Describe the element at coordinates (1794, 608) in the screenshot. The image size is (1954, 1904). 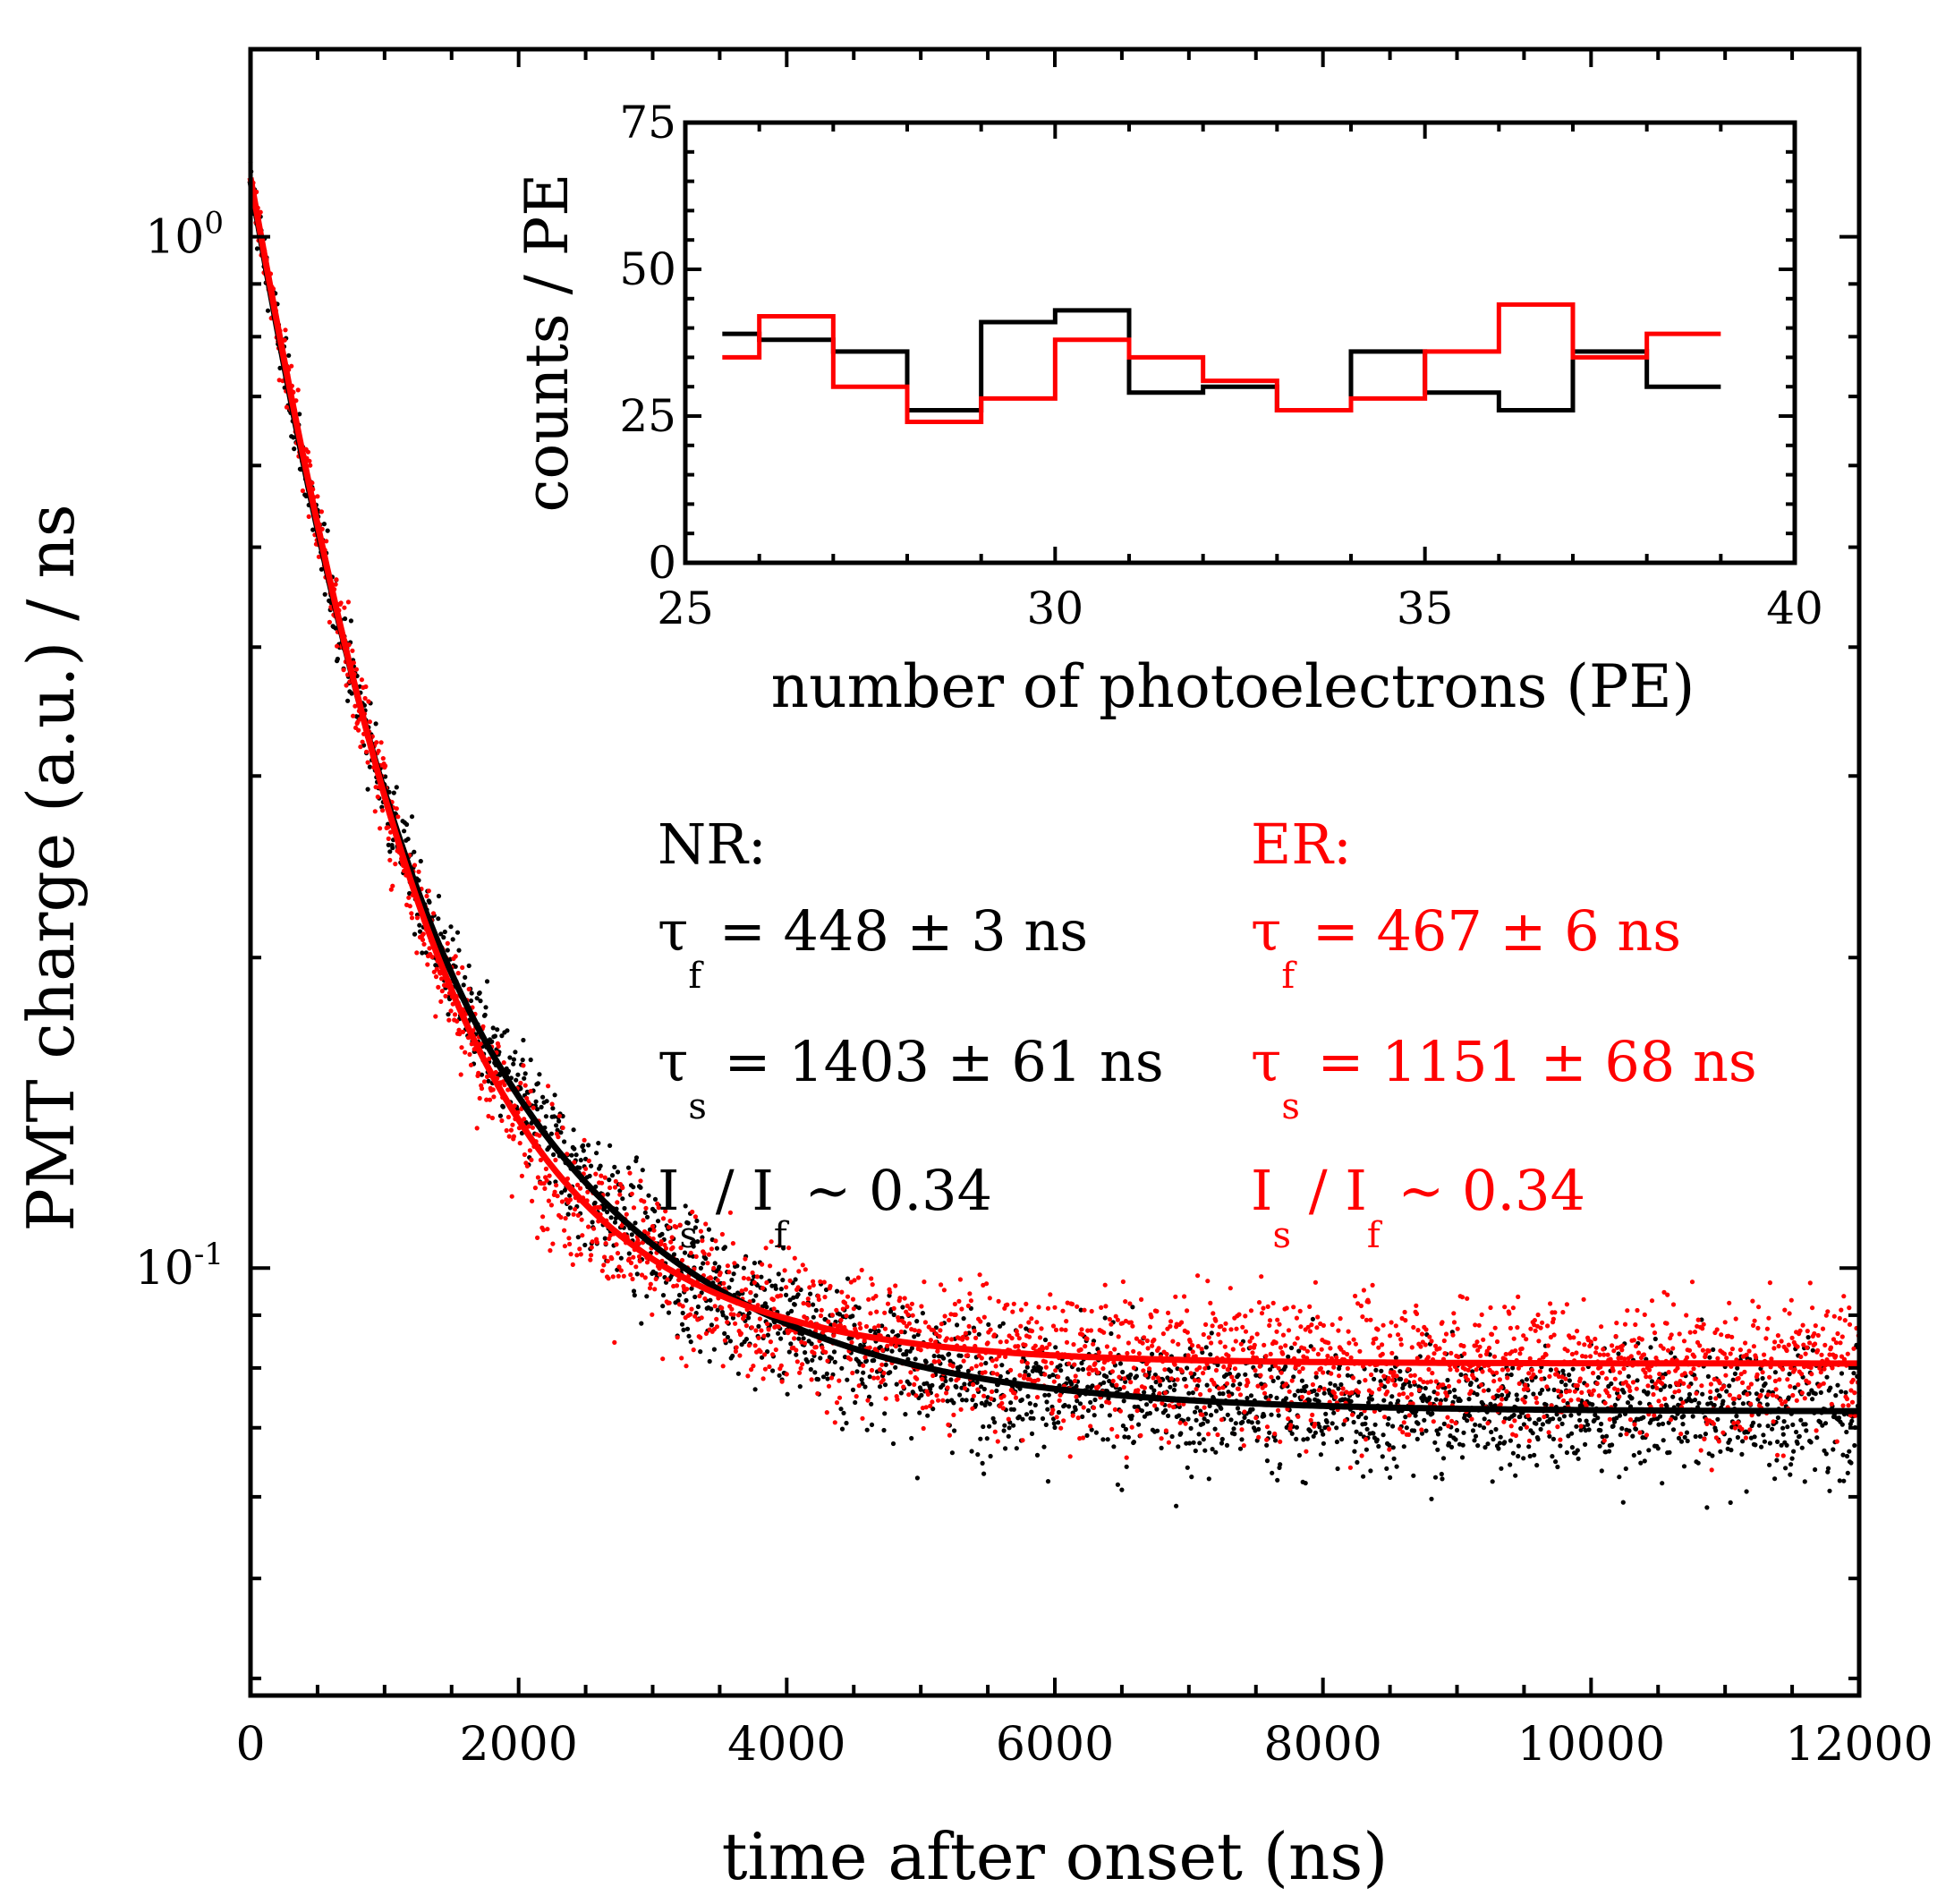
I see `inset-x-tick-label: 40` at that location.